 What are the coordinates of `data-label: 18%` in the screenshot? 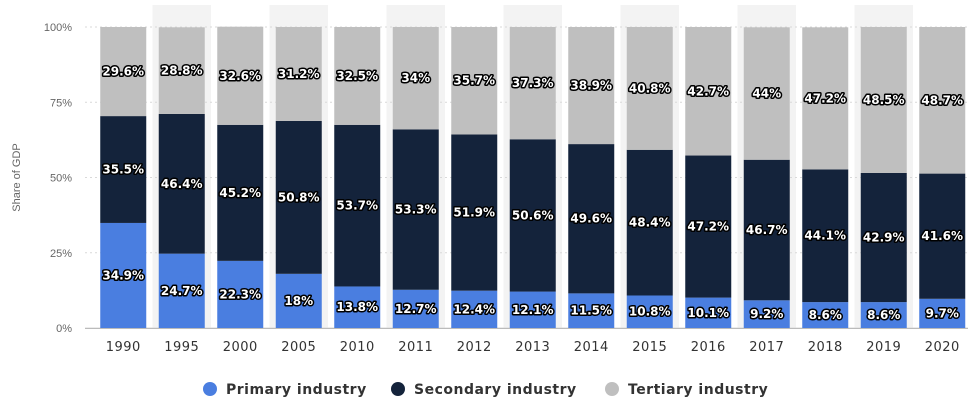 It's located at (298, 301).